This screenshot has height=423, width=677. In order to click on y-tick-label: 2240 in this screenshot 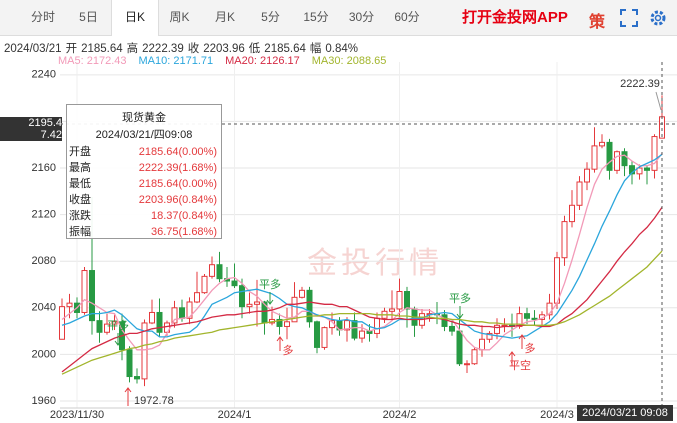, I will do `click(44, 75)`.